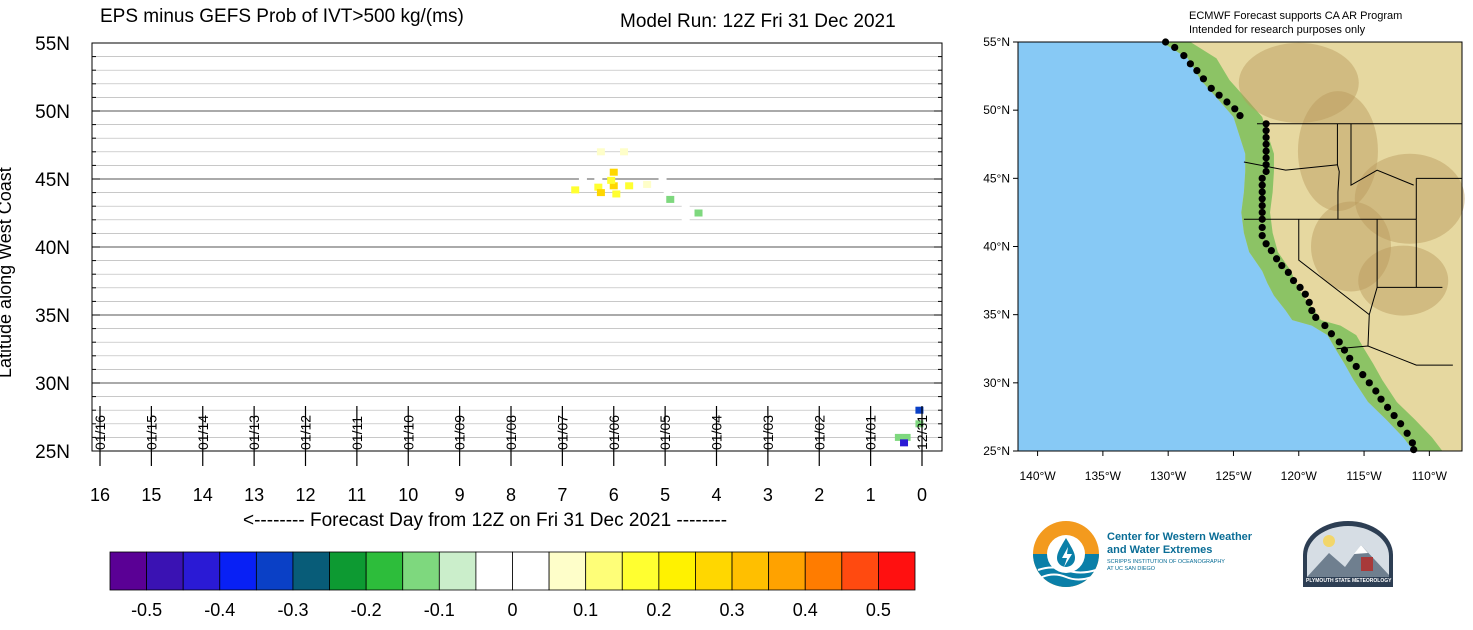 The width and height of the screenshot is (1473, 630). What do you see at coordinates (305, 495) in the screenshot?
I see `x-tick-label: 12` at bounding box center [305, 495].